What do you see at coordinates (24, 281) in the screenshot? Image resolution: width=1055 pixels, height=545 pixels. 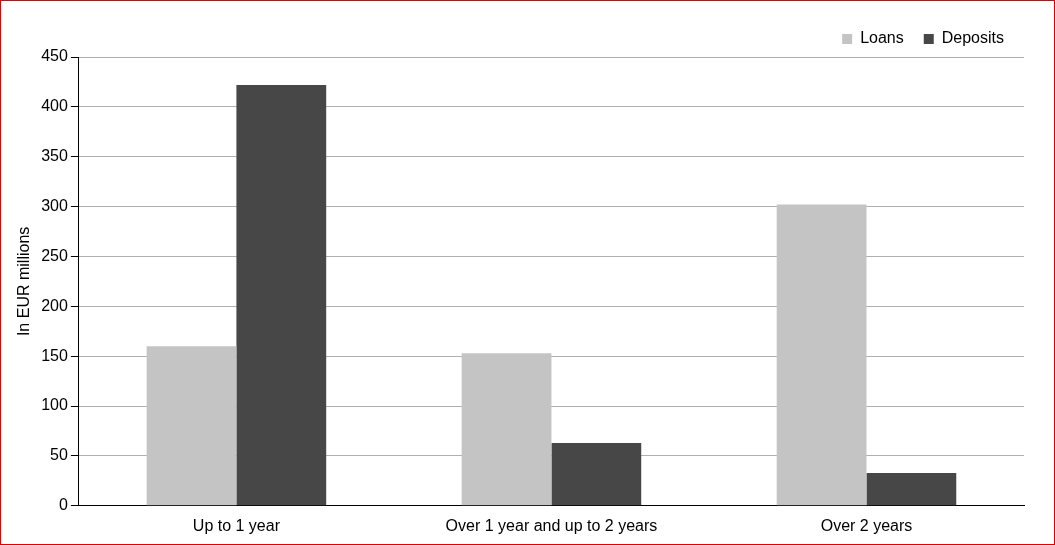 I see `y-axis-title: In EUR millions` at bounding box center [24, 281].